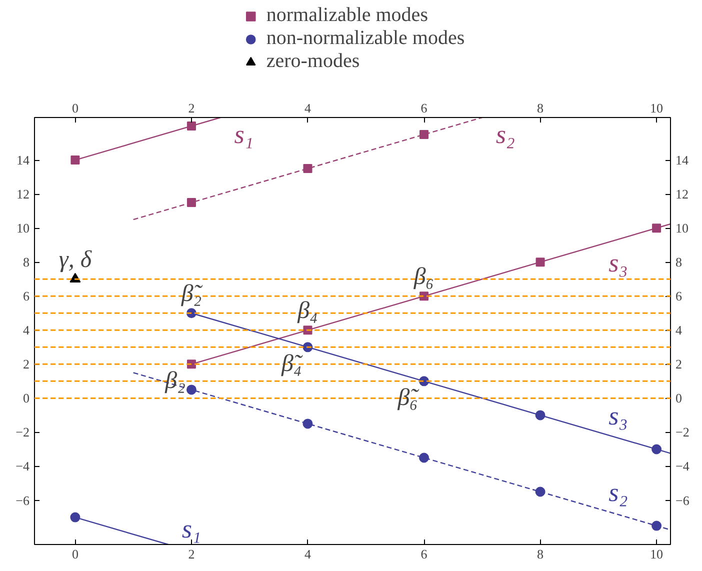 Image resolution: width=702 pixels, height=571 pixels. I want to click on legend-label: non-normalizable modes, so click(365, 38).